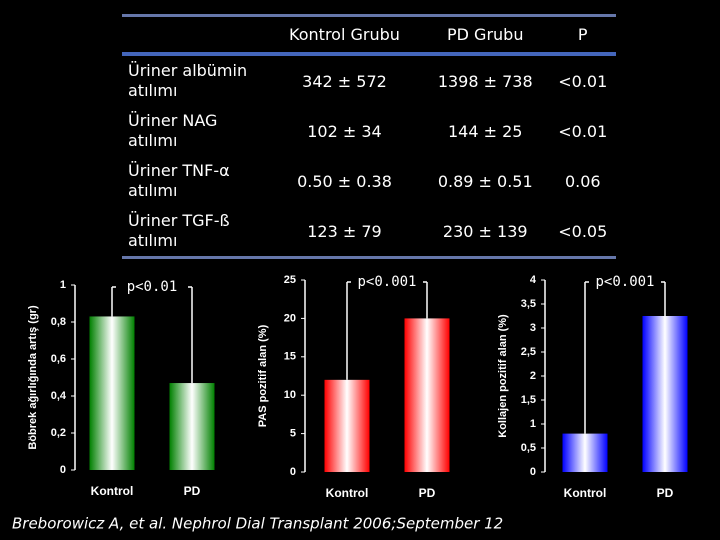 The width and height of the screenshot is (720, 540). Describe the element at coordinates (290, 280) in the screenshot. I see `y-tick-label: 25` at that location.